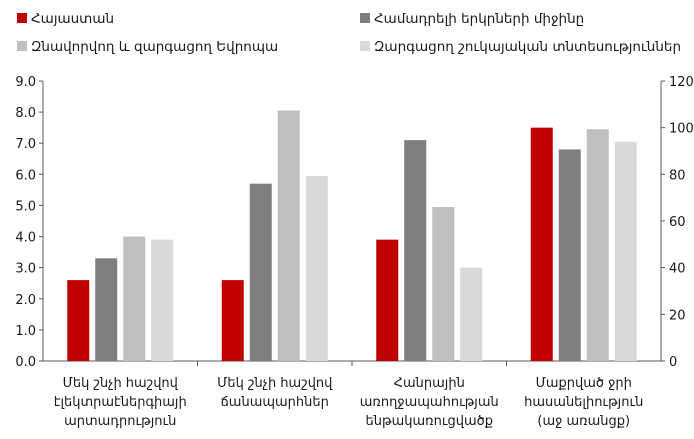  Describe the element at coordinates (681, 82) in the screenshot. I see `y-tick-label-right: 120` at that location.